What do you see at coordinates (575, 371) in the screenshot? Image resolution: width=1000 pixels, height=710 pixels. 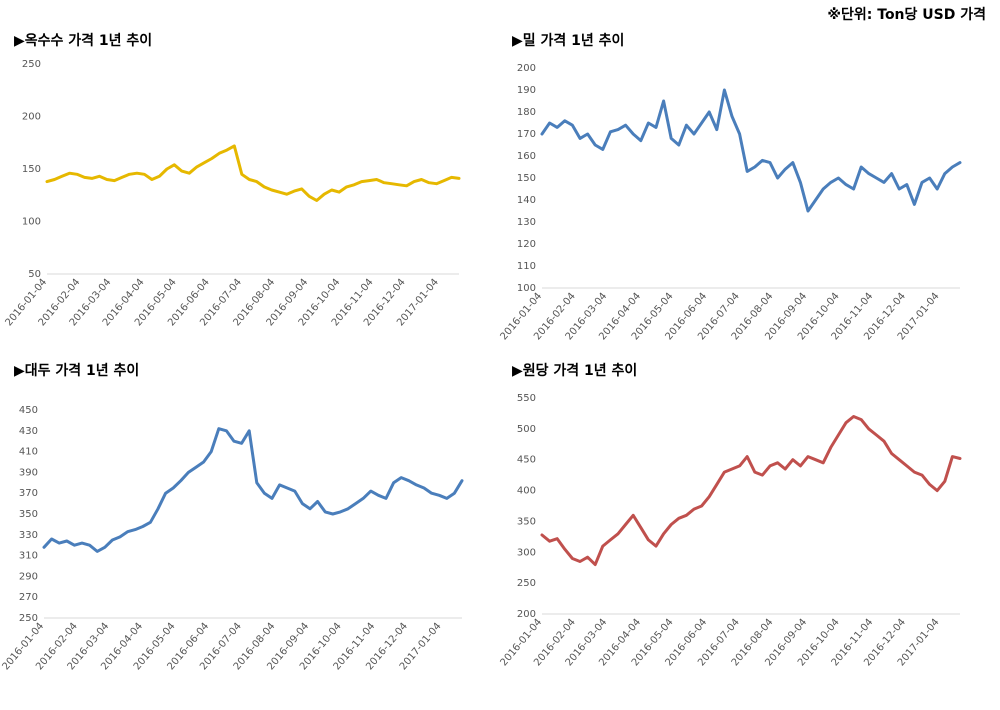 I see `chart-title: ▶원당 가격 1년 추이` at bounding box center [575, 371].